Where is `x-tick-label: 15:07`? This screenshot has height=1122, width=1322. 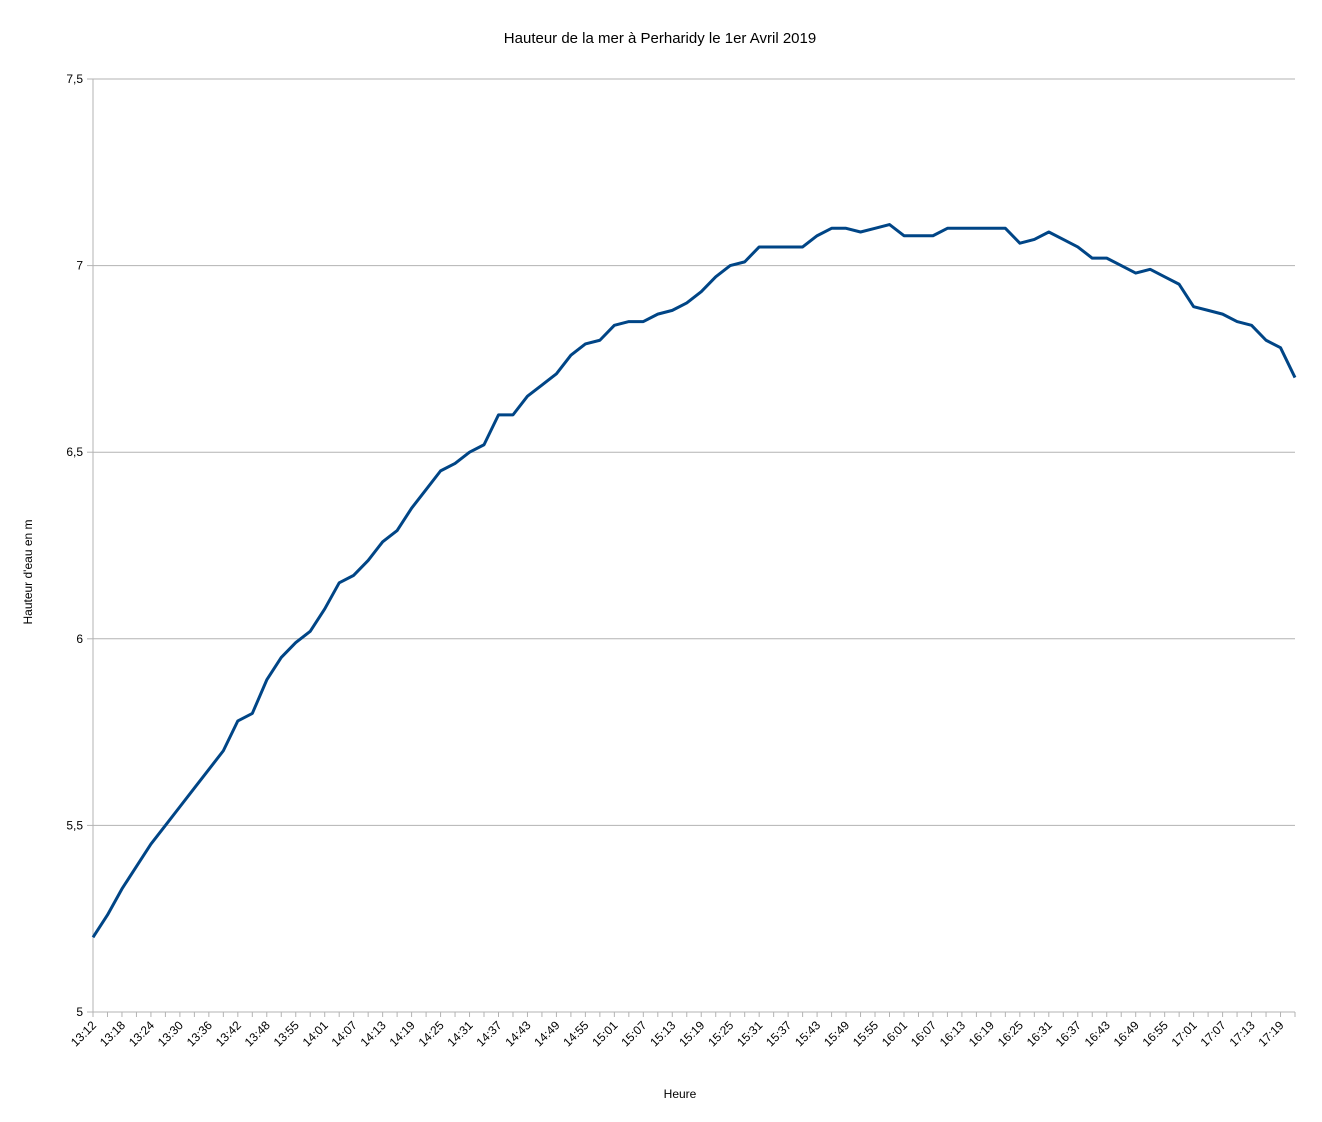
x-tick-label: 15:07 is located at coordinates (633, 1033).